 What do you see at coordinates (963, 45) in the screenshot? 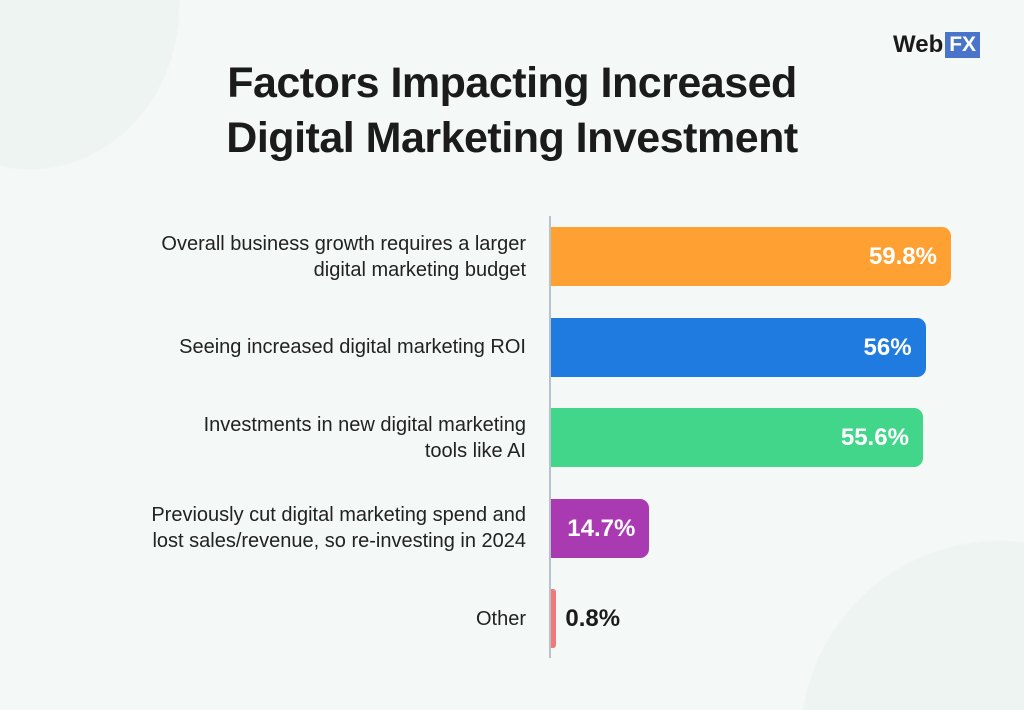
I see `logo-box: FX` at bounding box center [963, 45].